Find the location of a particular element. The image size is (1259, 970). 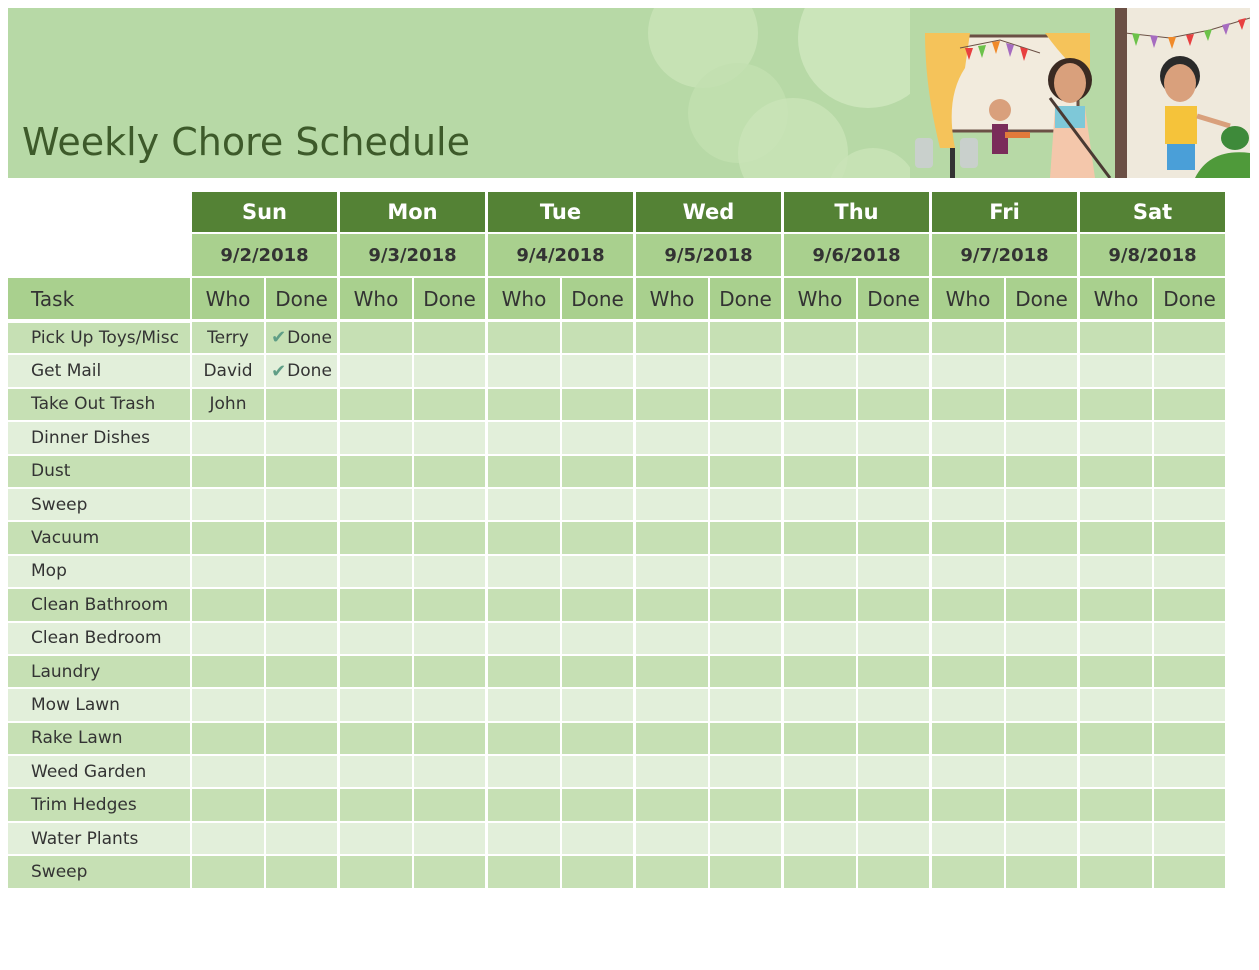

who-cell: John is located at coordinates (229, 405).